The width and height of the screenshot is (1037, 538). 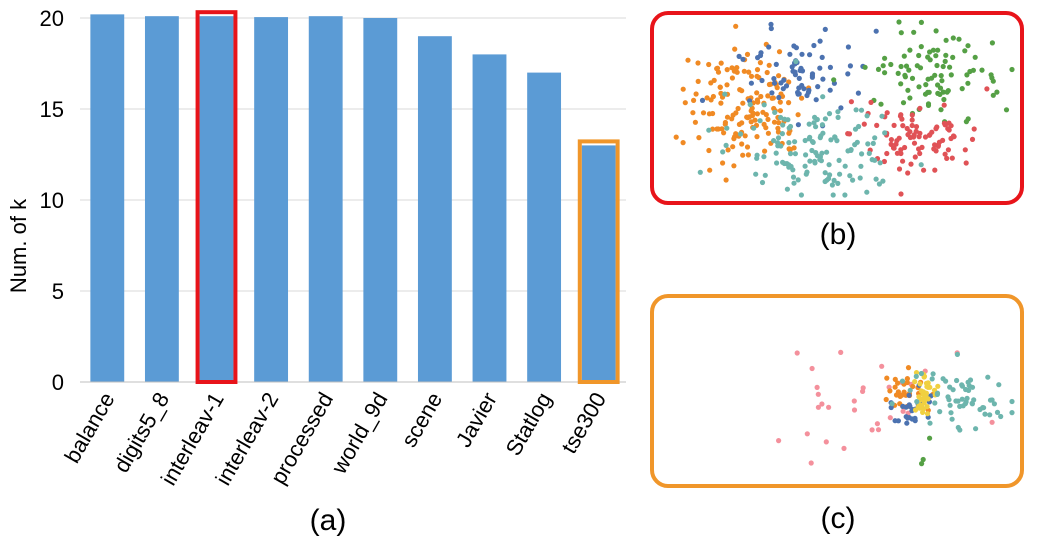 I want to click on bar-processed, so click(x=325, y=199).